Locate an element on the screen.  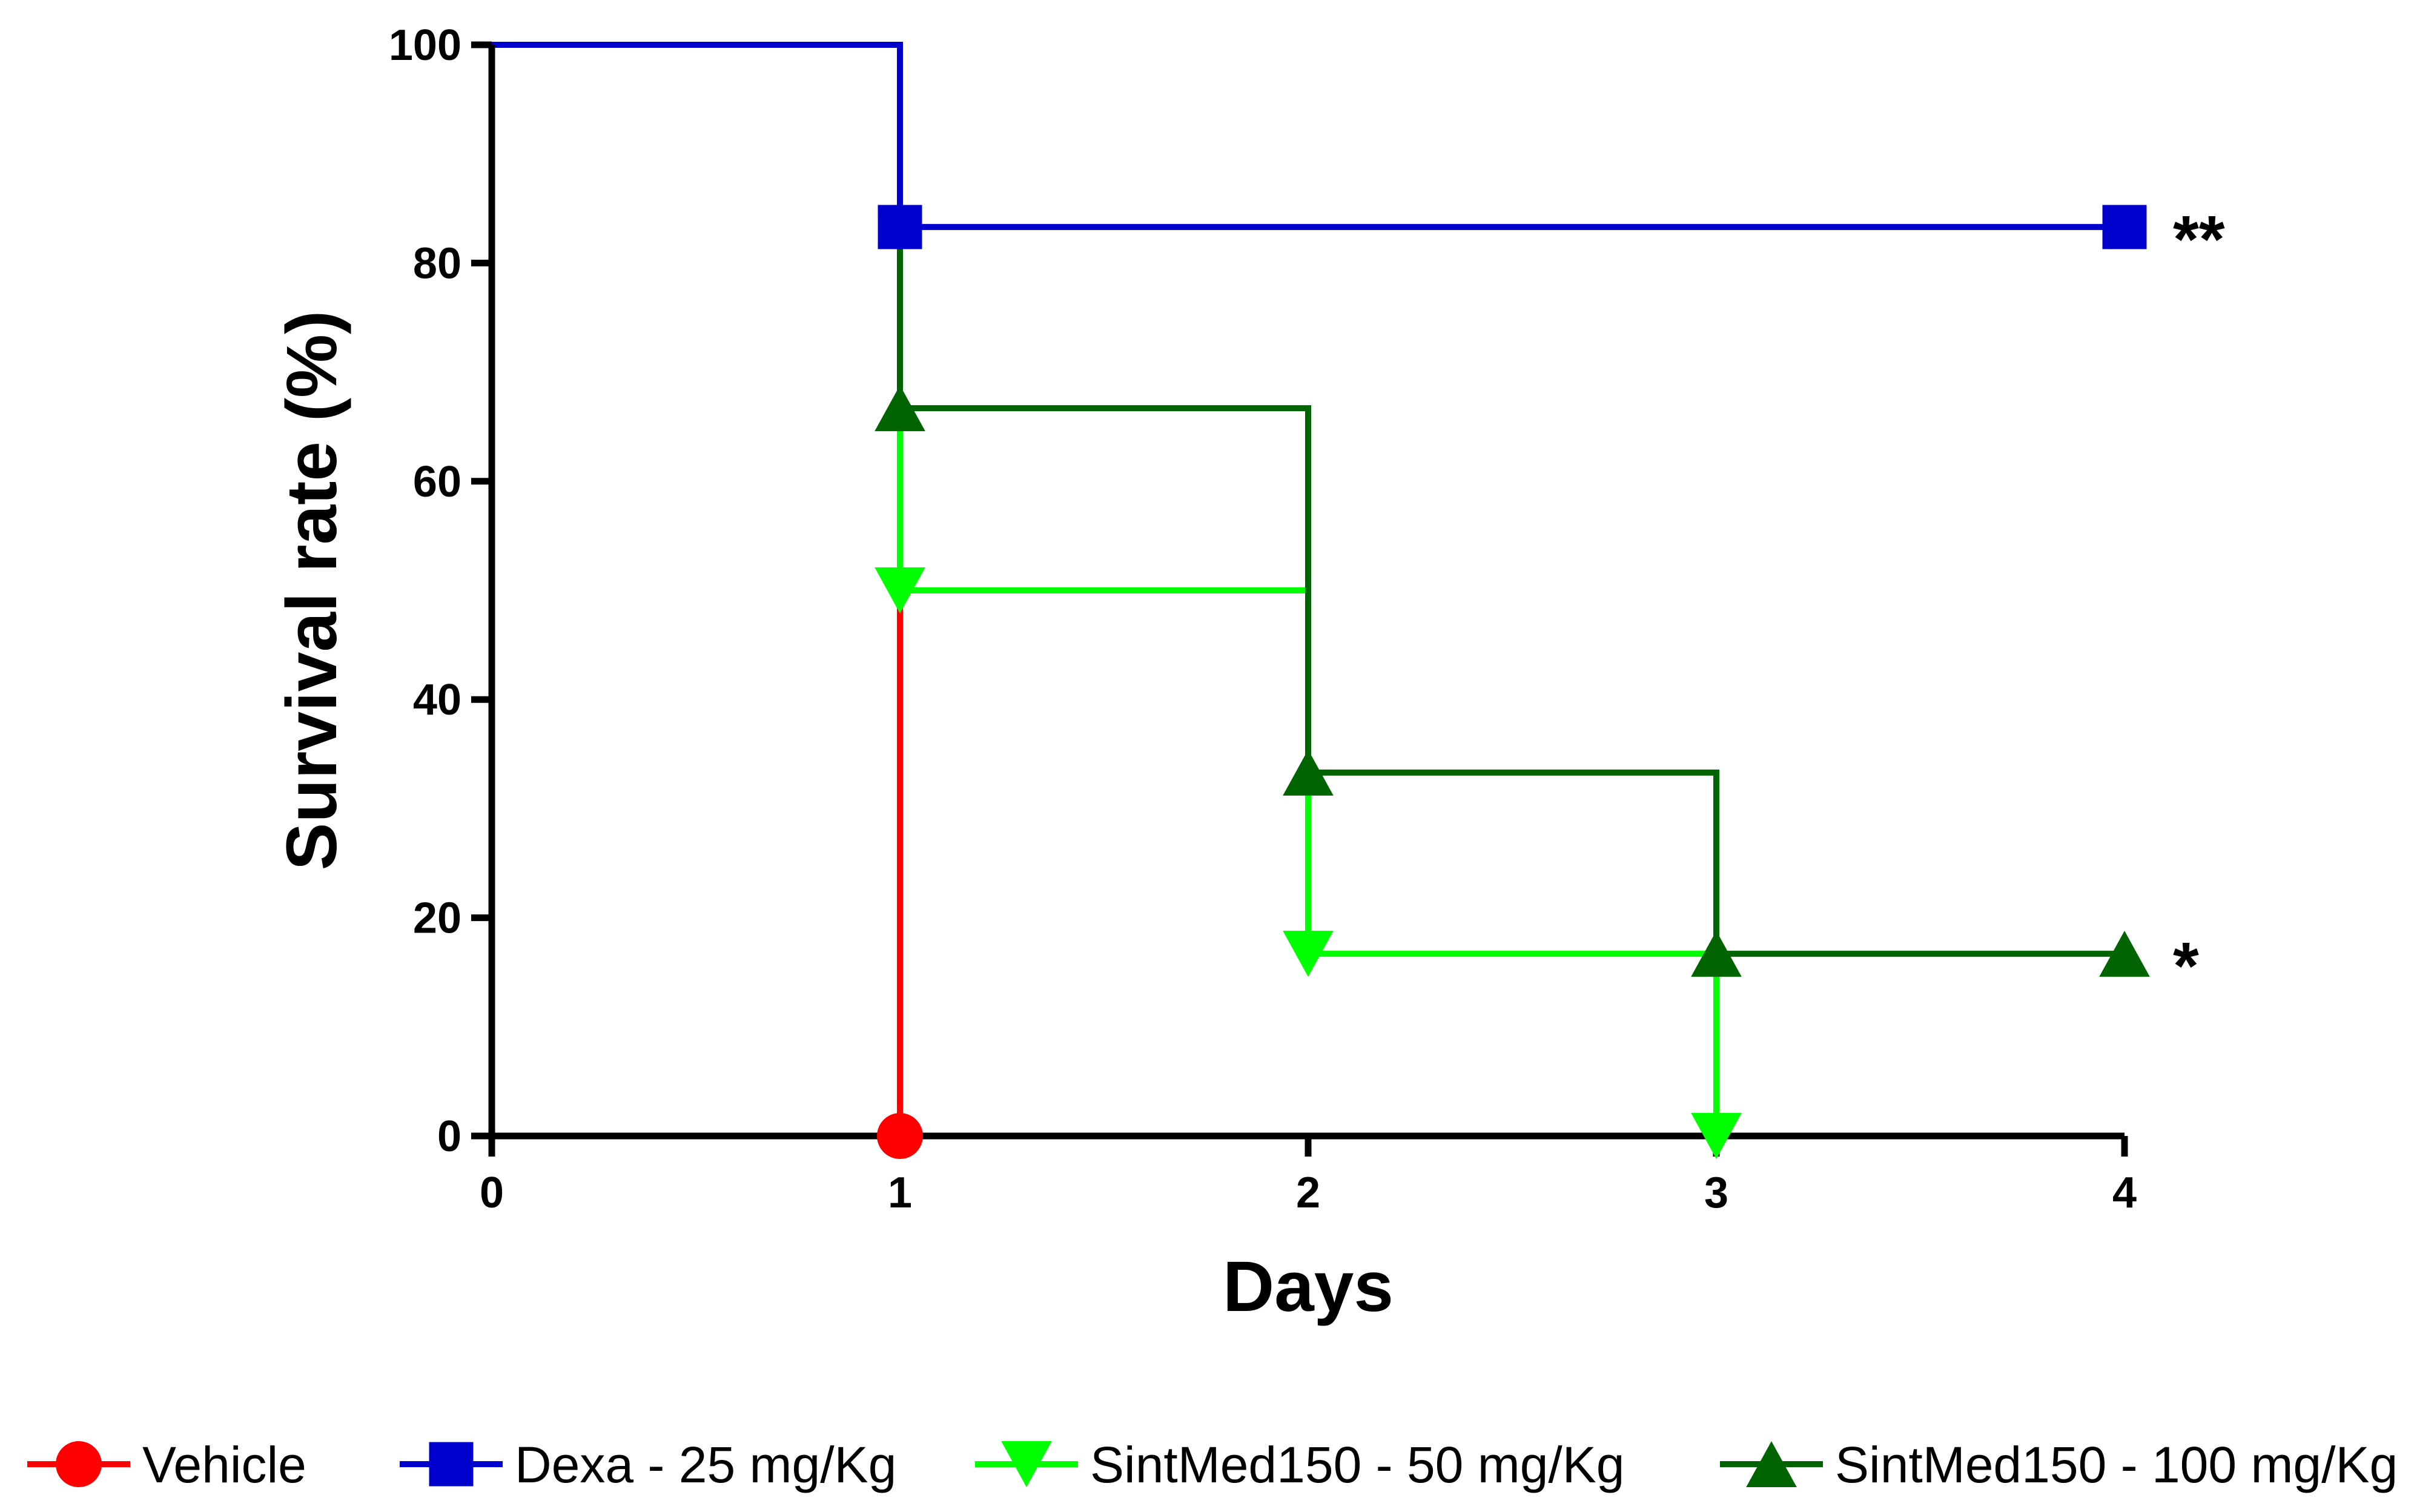
x-tick-label: 2 is located at coordinates (1308, 1193).